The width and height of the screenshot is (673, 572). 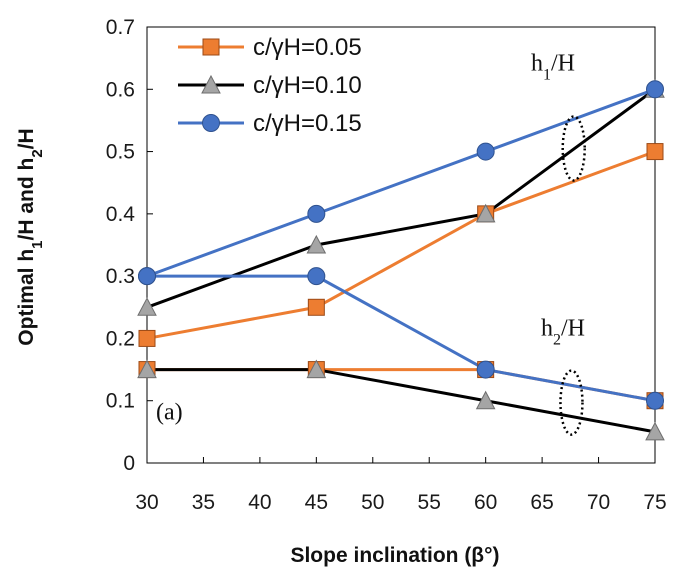 What do you see at coordinates (129, 463) in the screenshot?
I see `y-tick-label: 0` at bounding box center [129, 463].